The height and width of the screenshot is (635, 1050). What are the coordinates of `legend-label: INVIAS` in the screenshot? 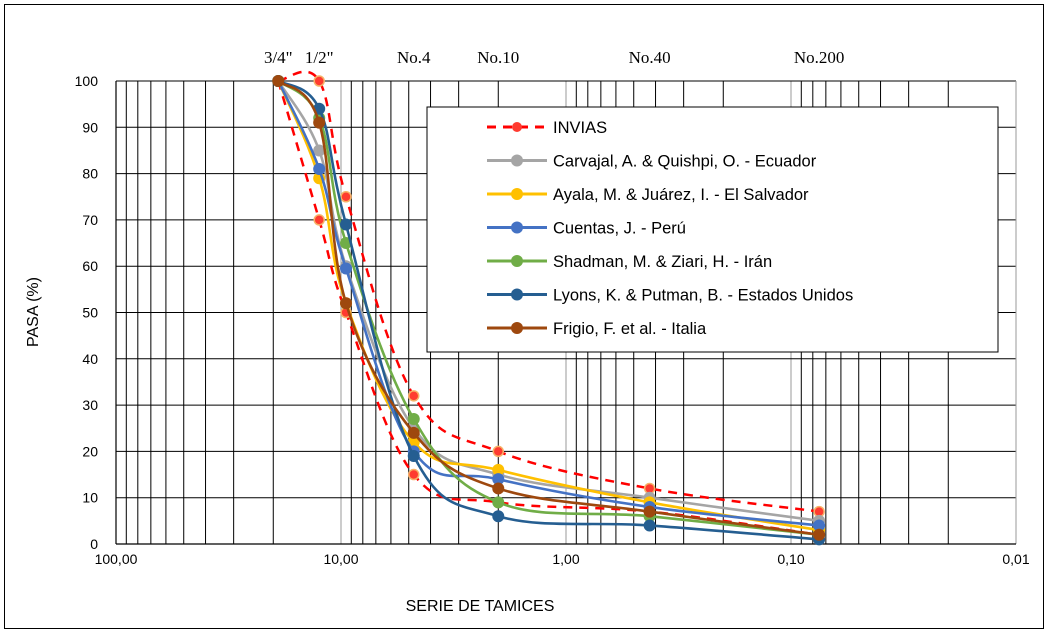 It's located at (580, 128).